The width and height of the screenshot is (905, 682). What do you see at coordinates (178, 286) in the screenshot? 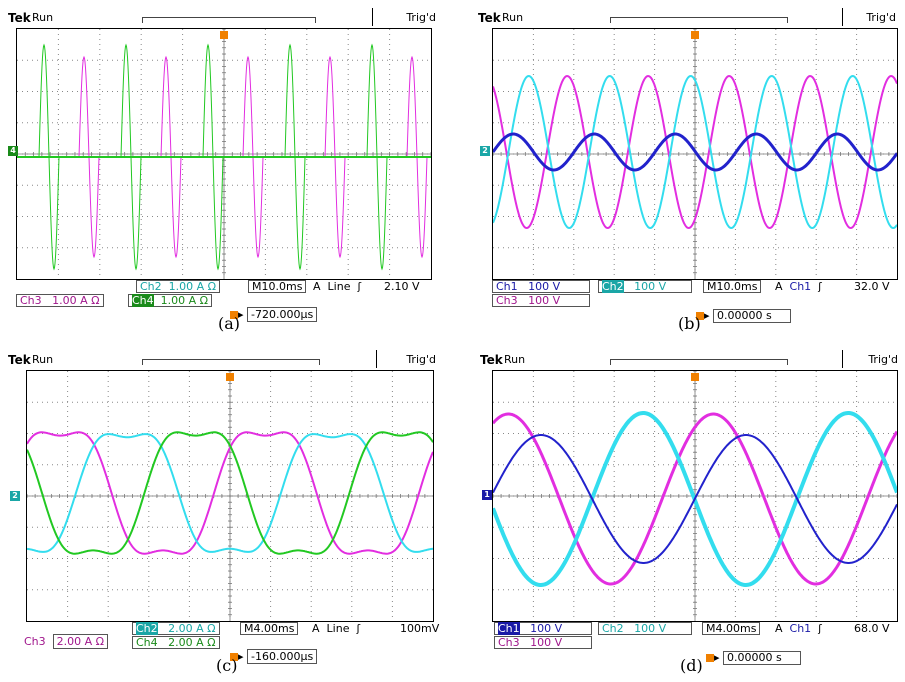
I see `ch2-readout: Ch2 1.00 A Ω` at bounding box center [178, 286].